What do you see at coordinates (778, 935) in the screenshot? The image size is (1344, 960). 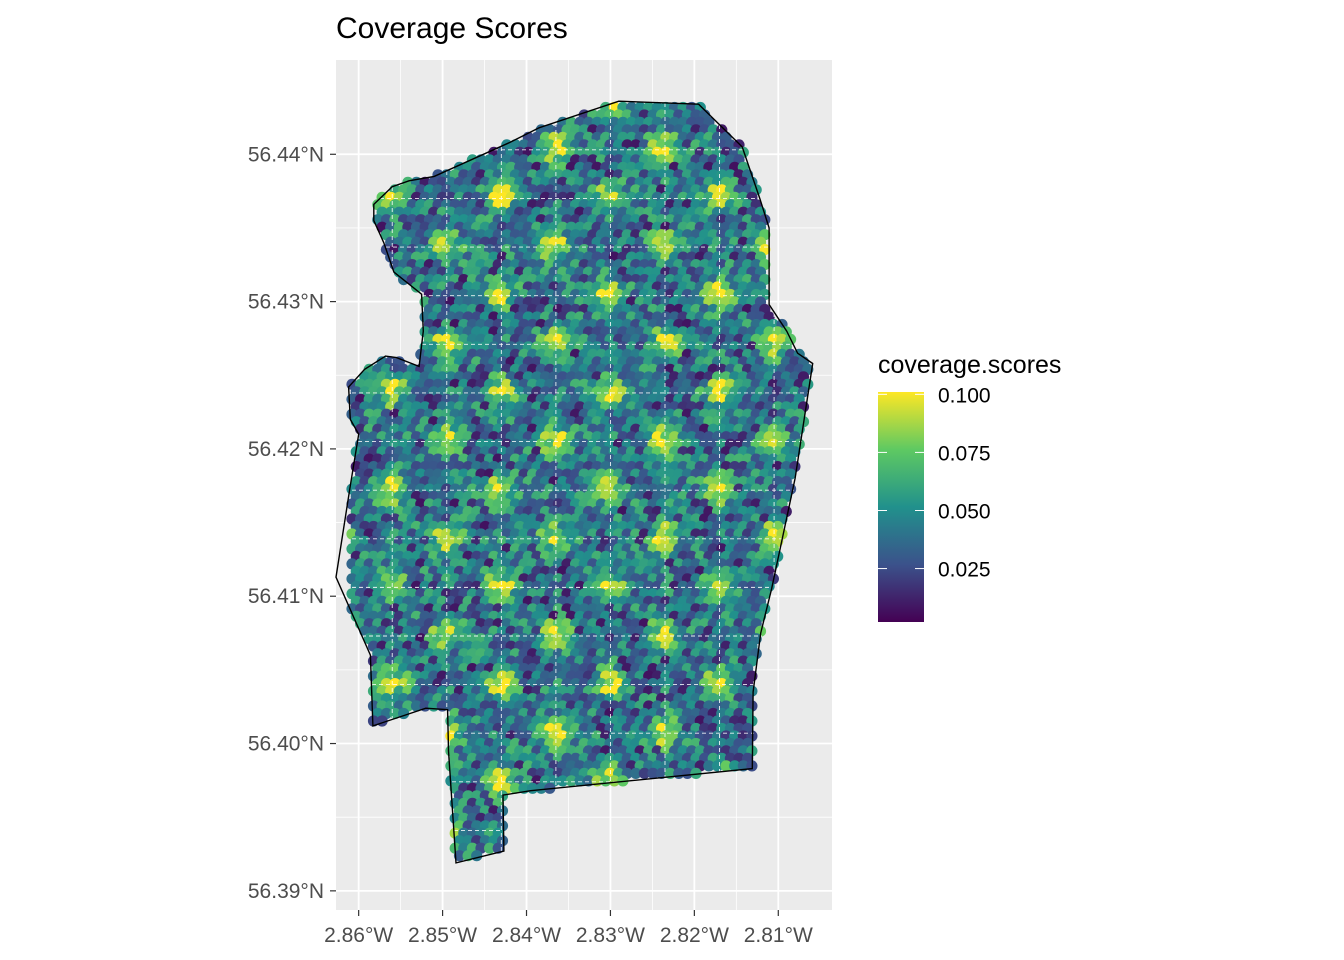 I see `x-tick-label: 2.81°W` at bounding box center [778, 935].